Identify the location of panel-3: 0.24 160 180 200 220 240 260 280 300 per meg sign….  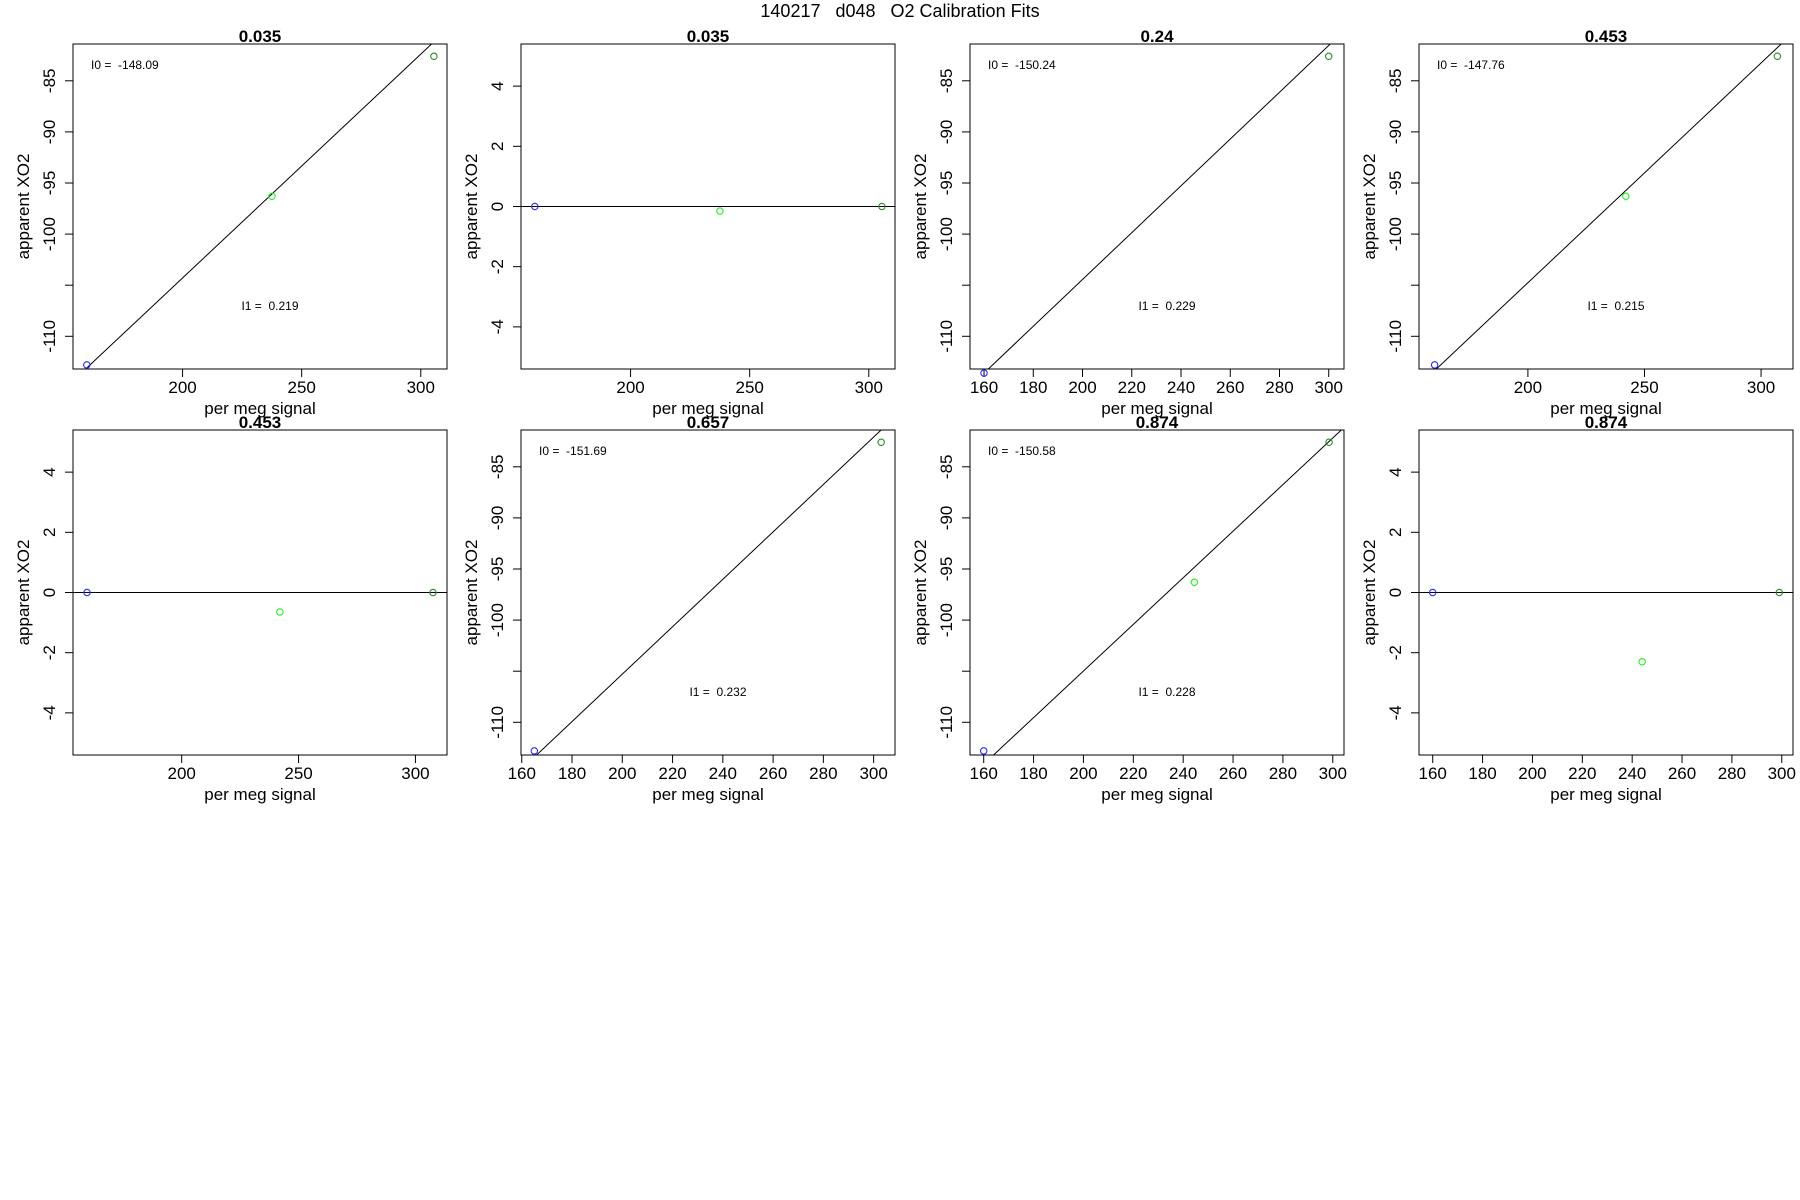
(1128, 222).